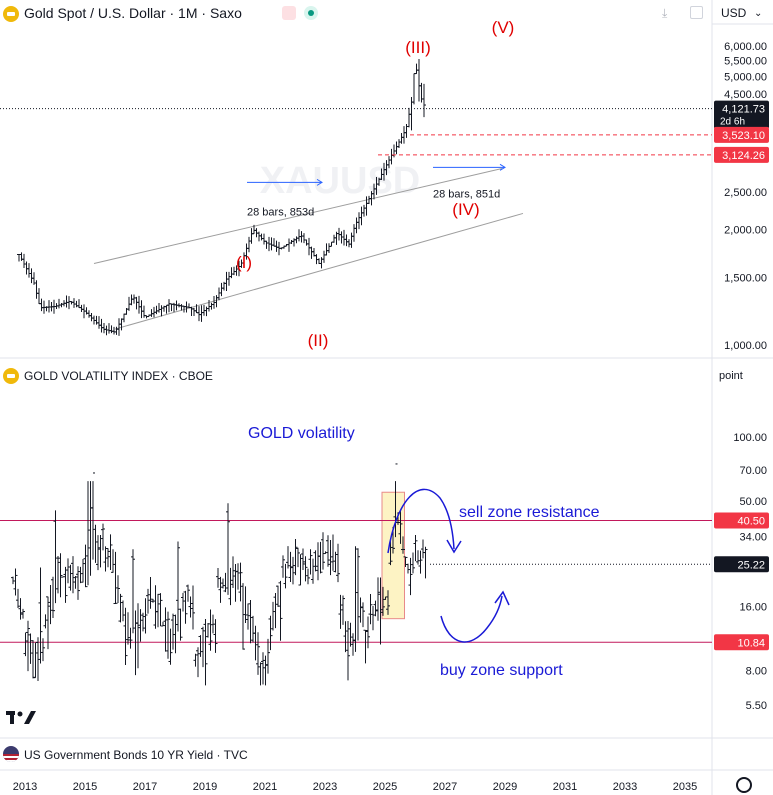  I want to click on bottom-curve-arrowhead, so click(502, 598).